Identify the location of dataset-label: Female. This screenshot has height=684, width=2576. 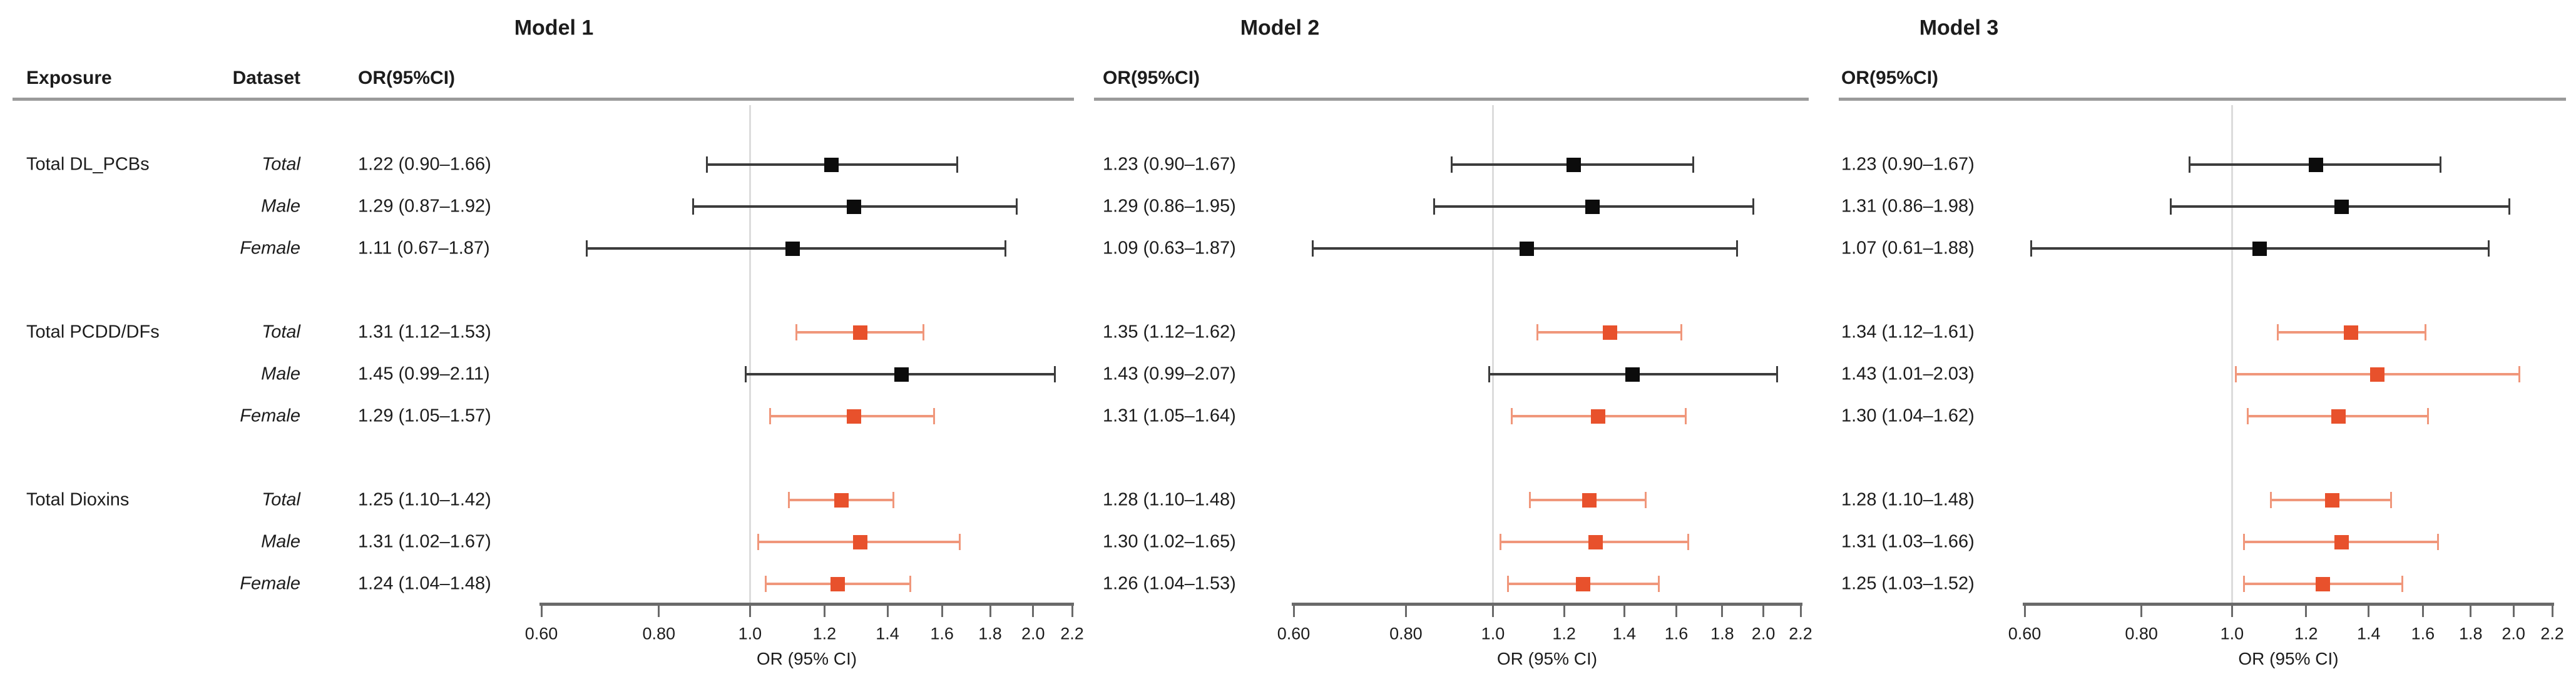
(270, 248).